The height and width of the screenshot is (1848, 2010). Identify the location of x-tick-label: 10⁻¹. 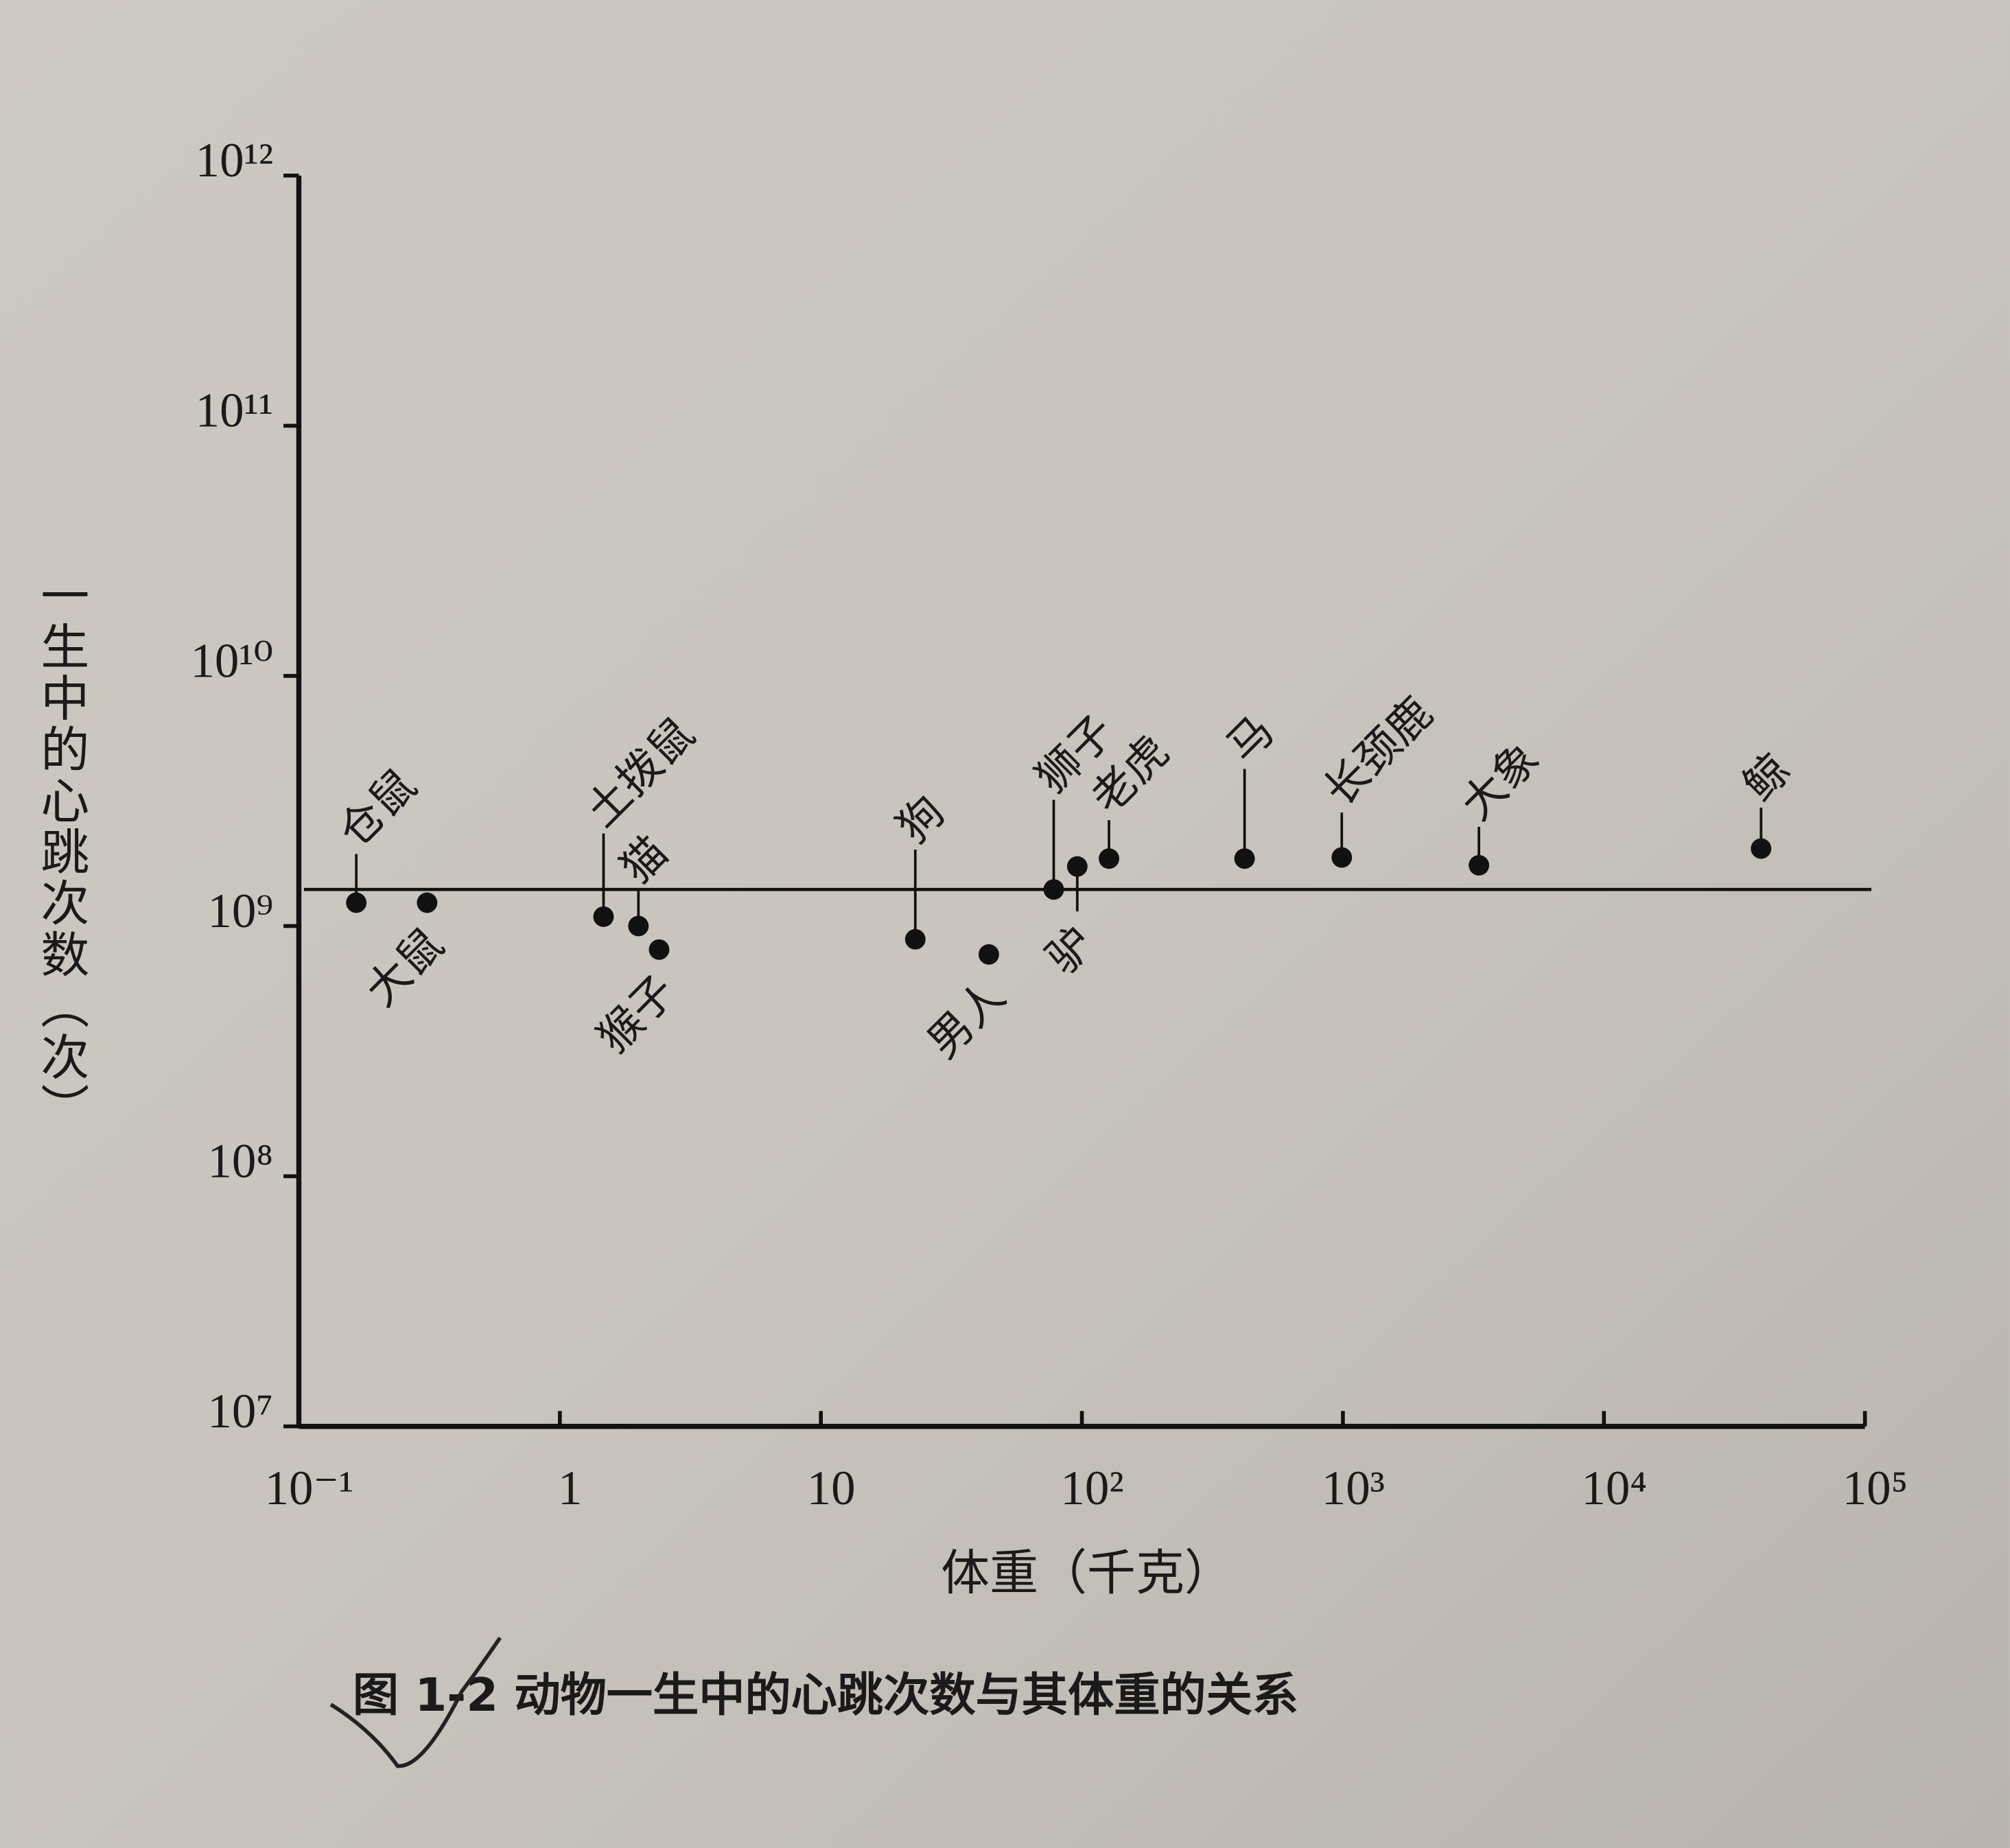
(310, 1488).